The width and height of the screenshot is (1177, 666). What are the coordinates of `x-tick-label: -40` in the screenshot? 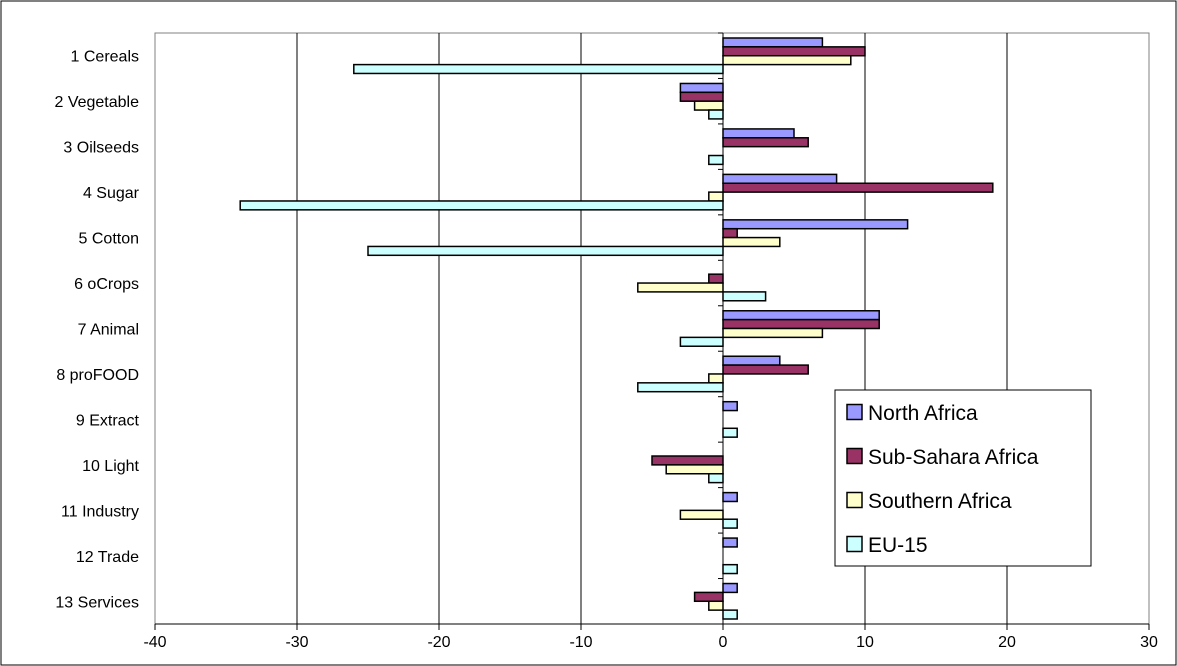 It's located at (154, 642).